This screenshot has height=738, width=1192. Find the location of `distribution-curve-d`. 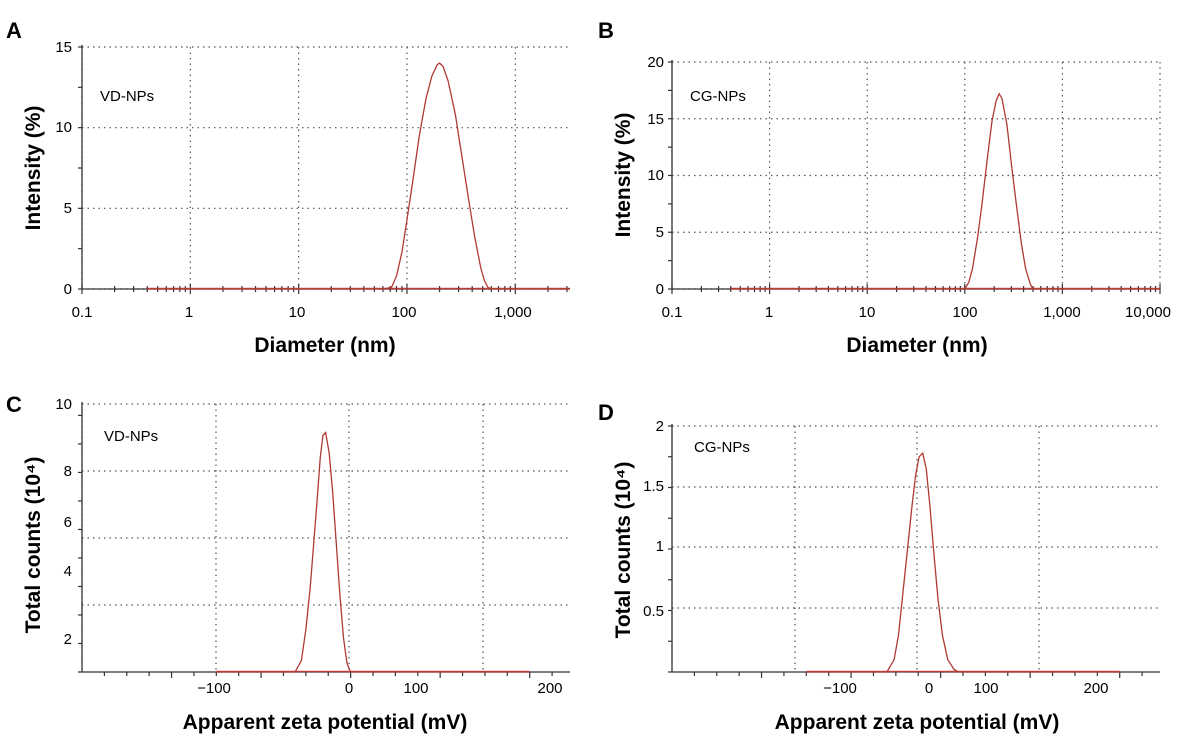

distribution-curve-d is located at coordinates (963, 562).